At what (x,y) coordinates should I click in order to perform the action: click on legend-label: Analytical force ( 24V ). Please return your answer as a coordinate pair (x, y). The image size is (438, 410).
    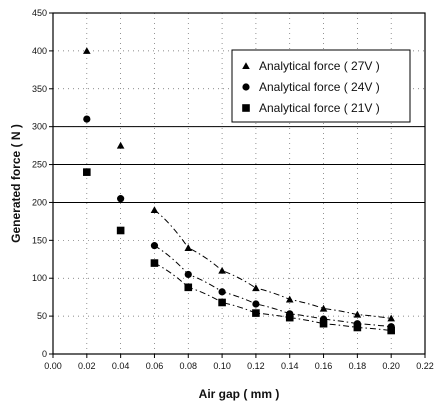
    Looking at the image, I should click on (319, 87).